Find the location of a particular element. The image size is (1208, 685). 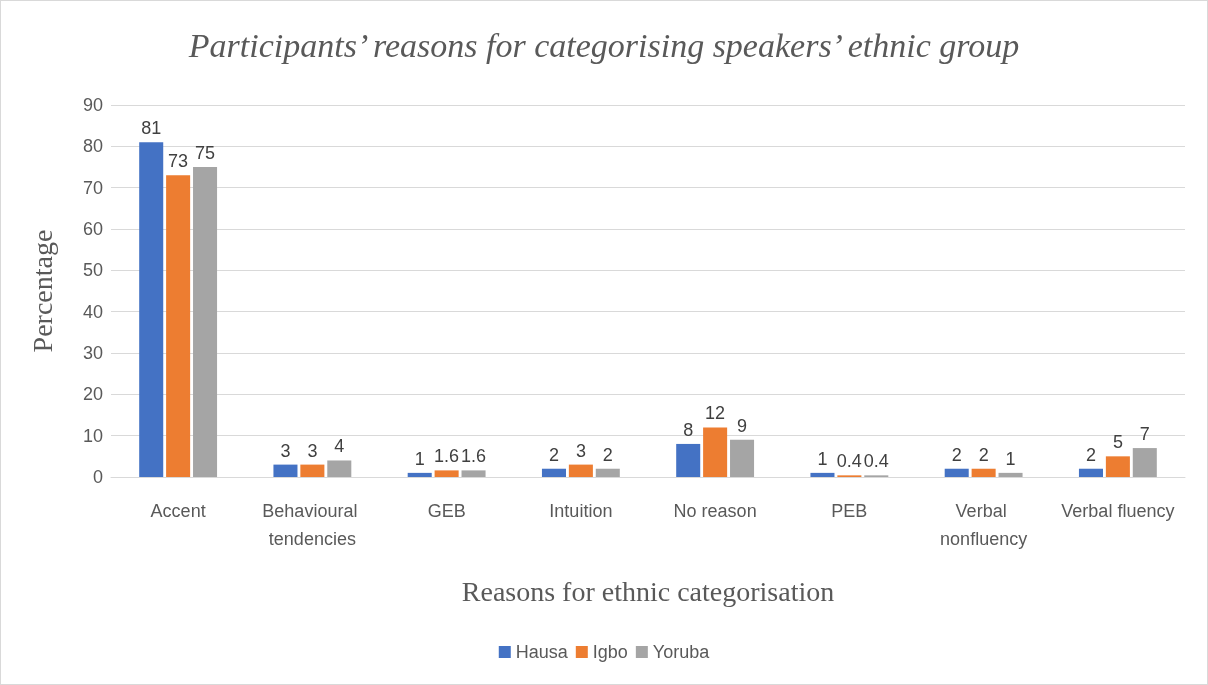

data-label: 9 is located at coordinates (742, 425).